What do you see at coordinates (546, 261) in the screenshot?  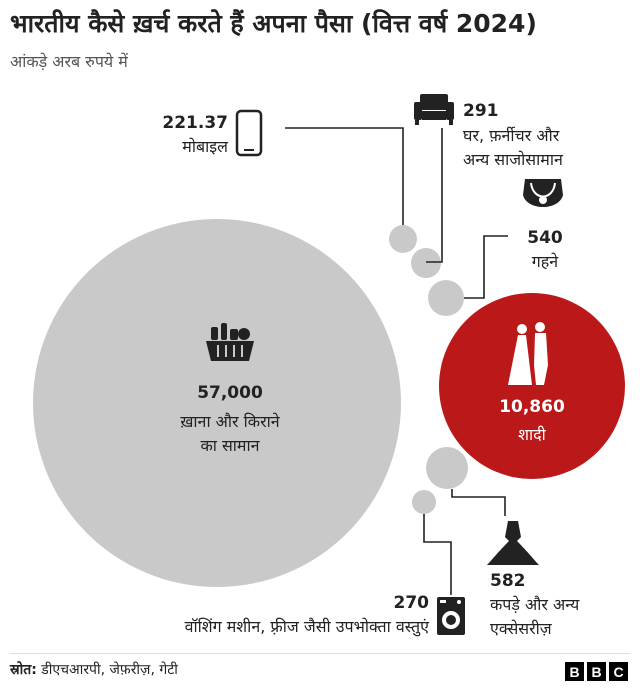 I see `category-label-jewellery: गहने` at bounding box center [546, 261].